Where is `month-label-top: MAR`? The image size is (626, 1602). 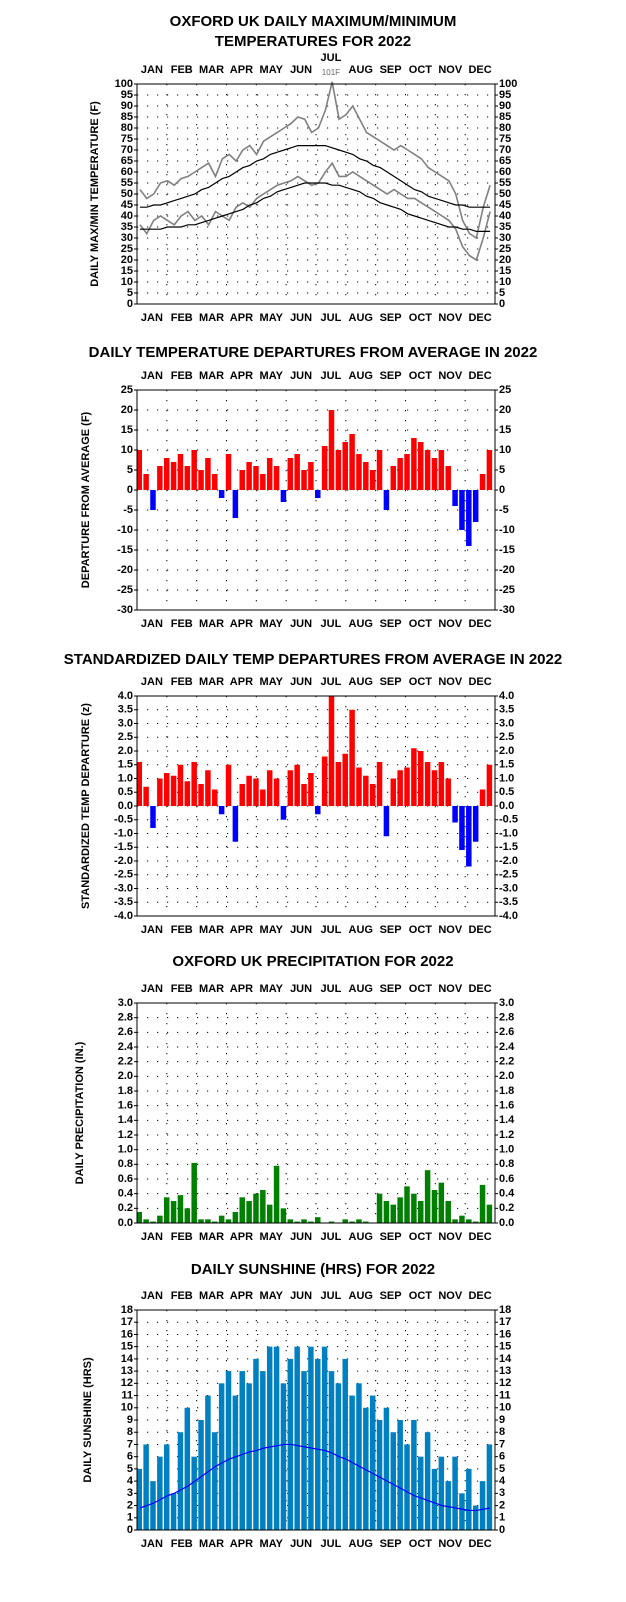 month-label-top: MAR is located at coordinates (211, 376).